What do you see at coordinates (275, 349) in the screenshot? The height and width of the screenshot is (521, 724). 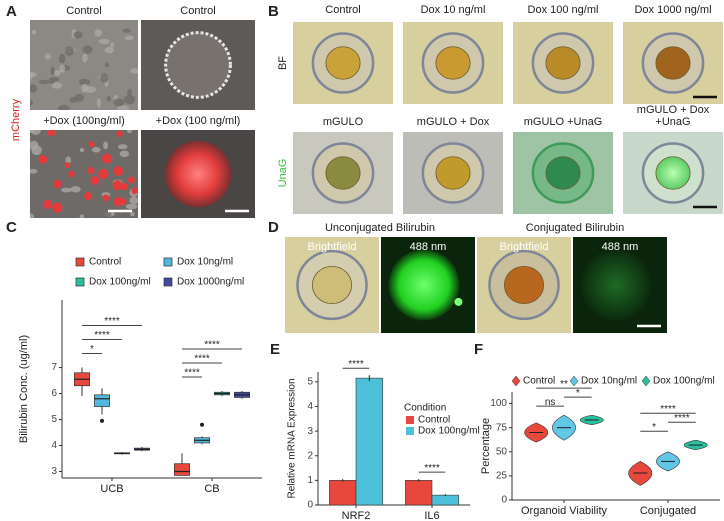 I see `panel-letter: E` at bounding box center [275, 349].